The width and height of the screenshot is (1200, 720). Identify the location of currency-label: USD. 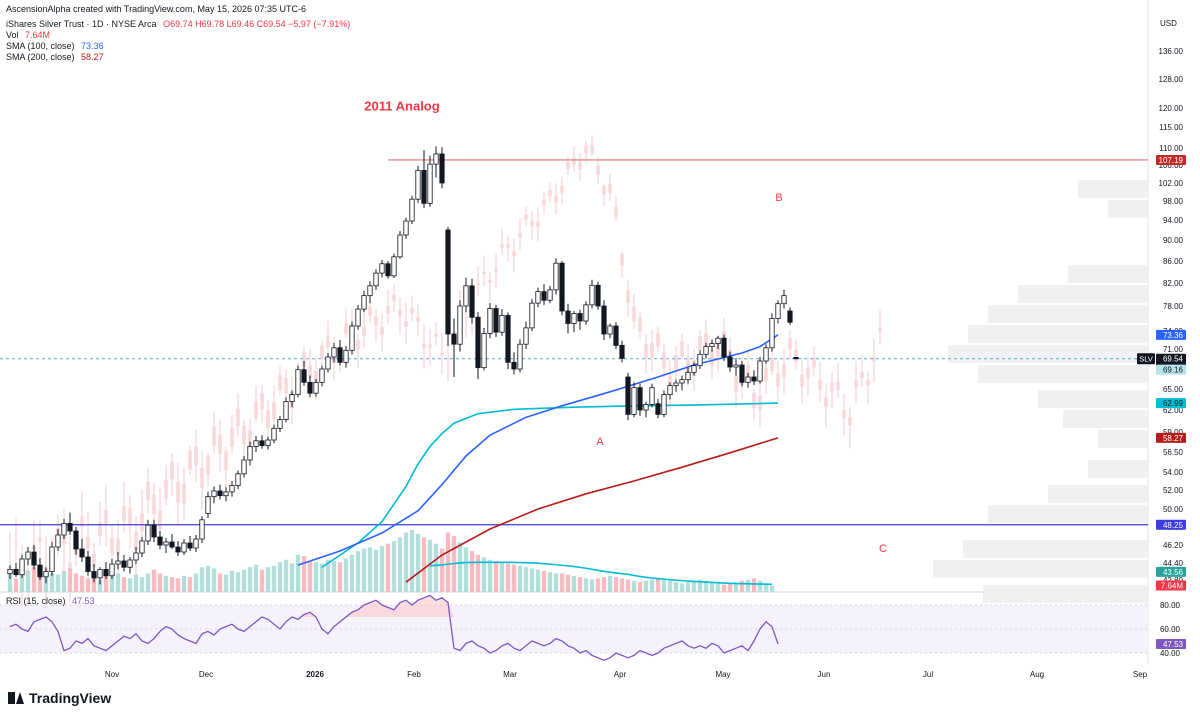
(1168, 23).